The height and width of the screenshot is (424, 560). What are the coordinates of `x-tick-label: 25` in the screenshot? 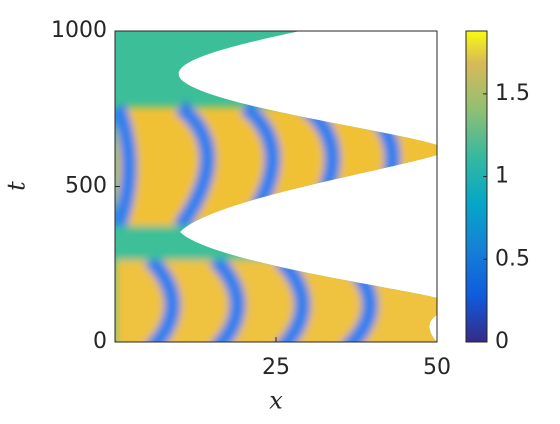 It's located at (276, 367).